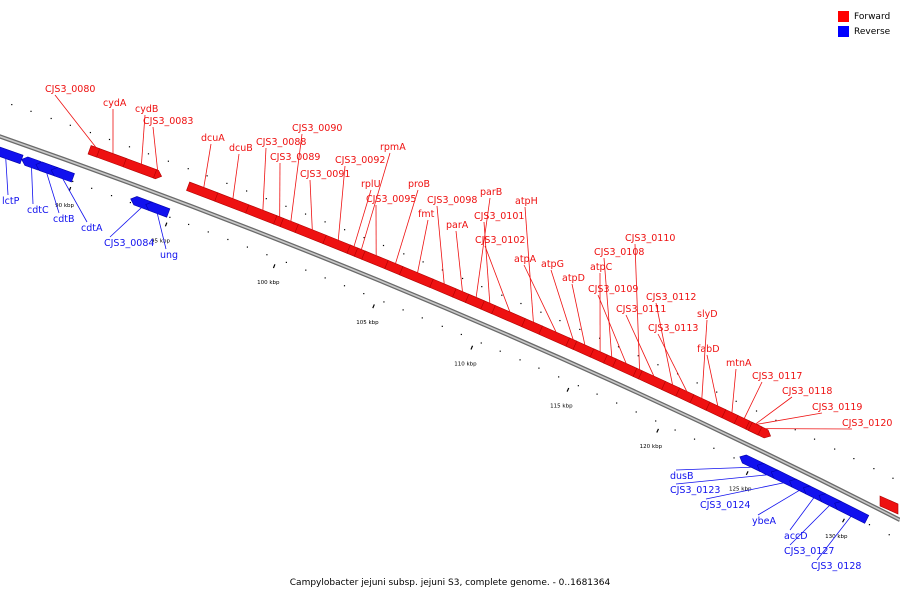  I want to click on gene-label: ung, so click(169, 255).